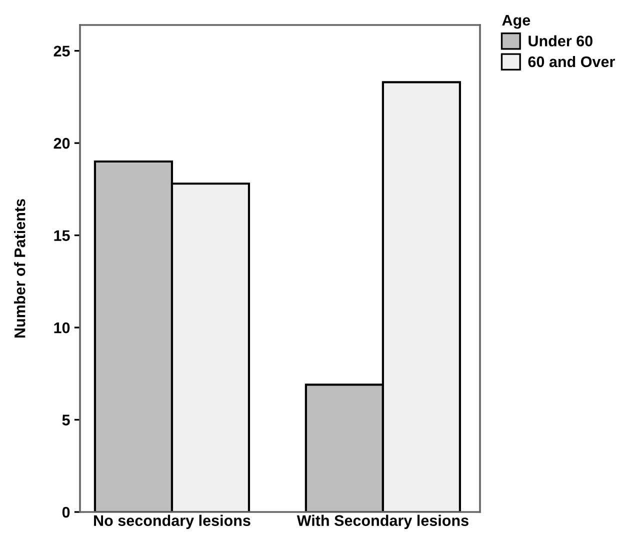  What do you see at coordinates (62, 51) in the screenshot?
I see `y-tick-label: 25` at bounding box center [62, 51].